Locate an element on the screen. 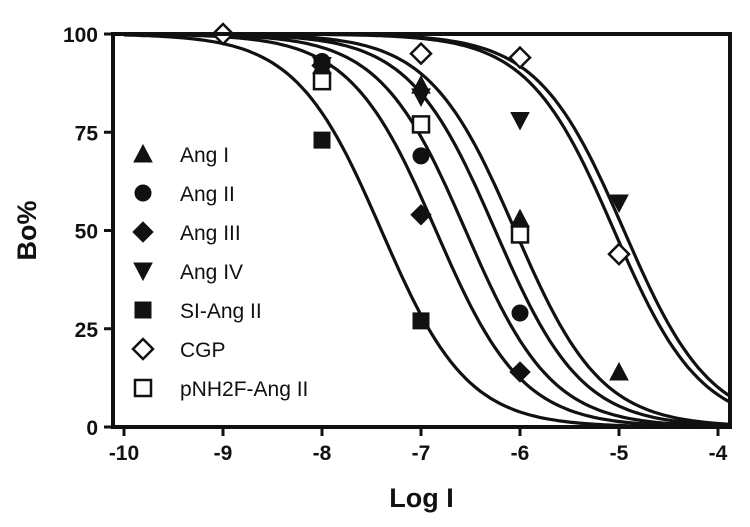 This screenshot has width=750, height=527. legend-label-ang-iii: Ang III is located at coordinates (210, 233).